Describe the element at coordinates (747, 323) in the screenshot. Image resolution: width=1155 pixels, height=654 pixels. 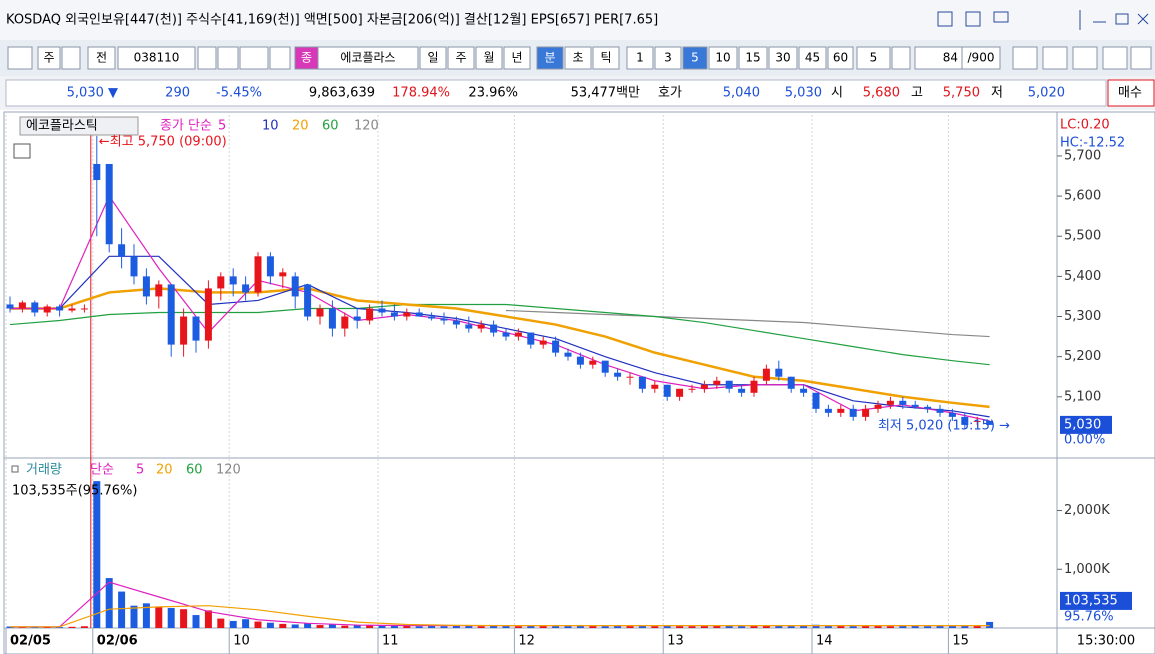
I see `ma-line` at that location.